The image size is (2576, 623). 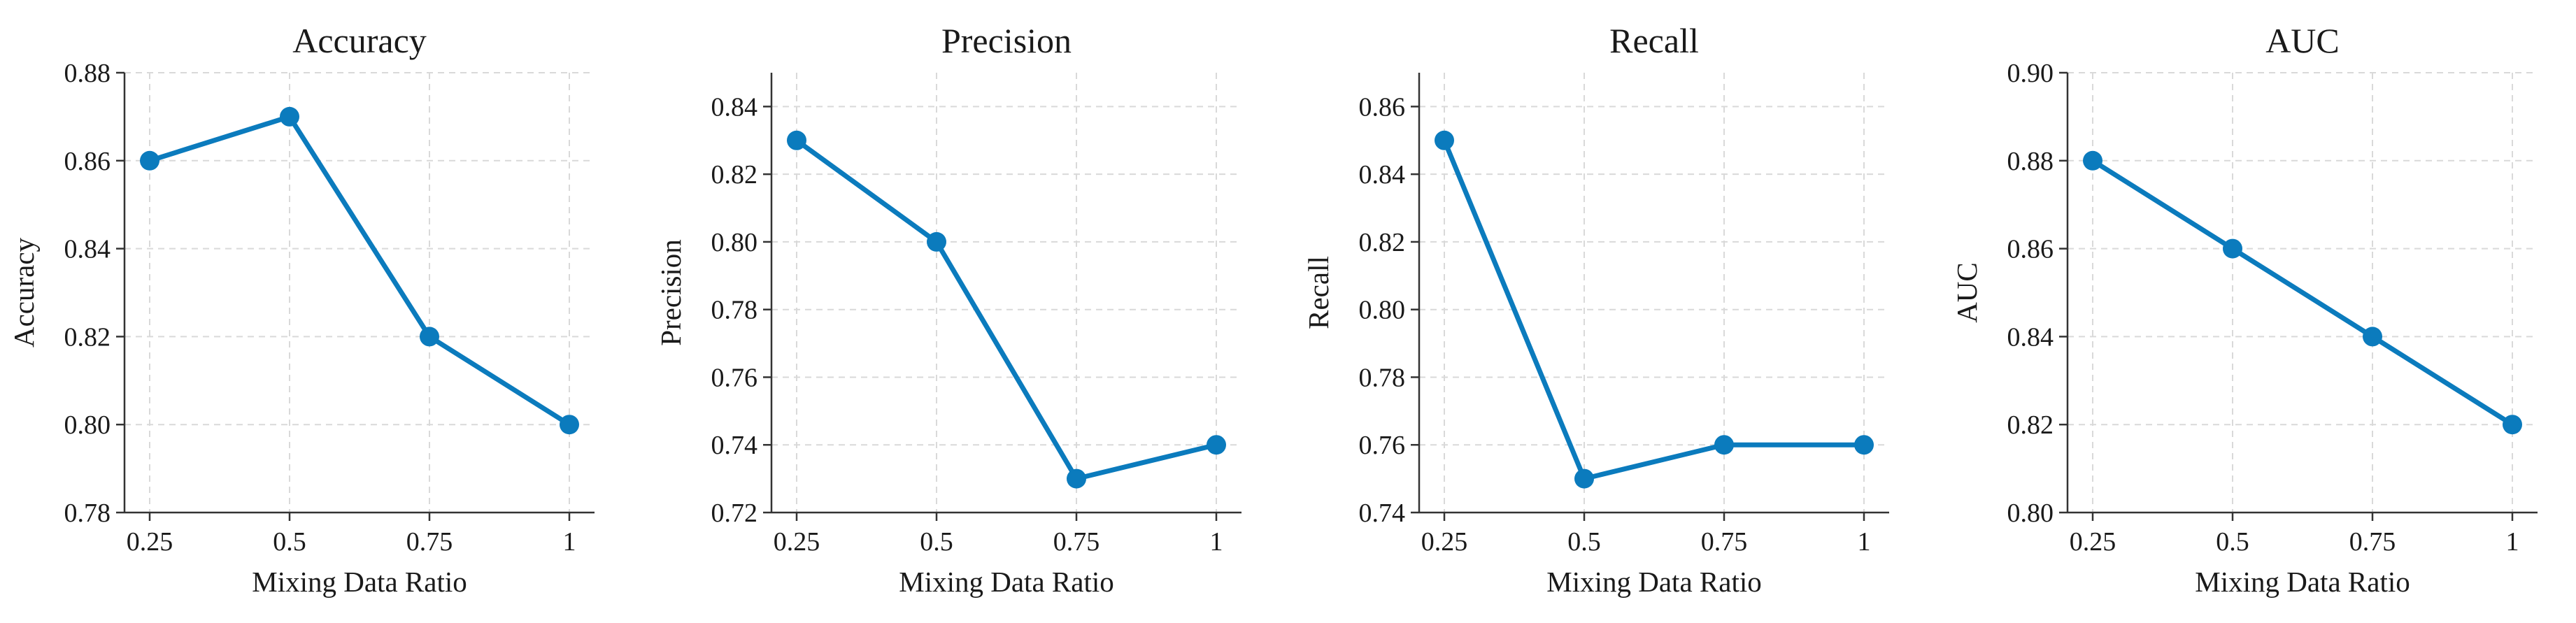 I want to click on y-tick-label: 0.90, so click(x=2030, y=73).